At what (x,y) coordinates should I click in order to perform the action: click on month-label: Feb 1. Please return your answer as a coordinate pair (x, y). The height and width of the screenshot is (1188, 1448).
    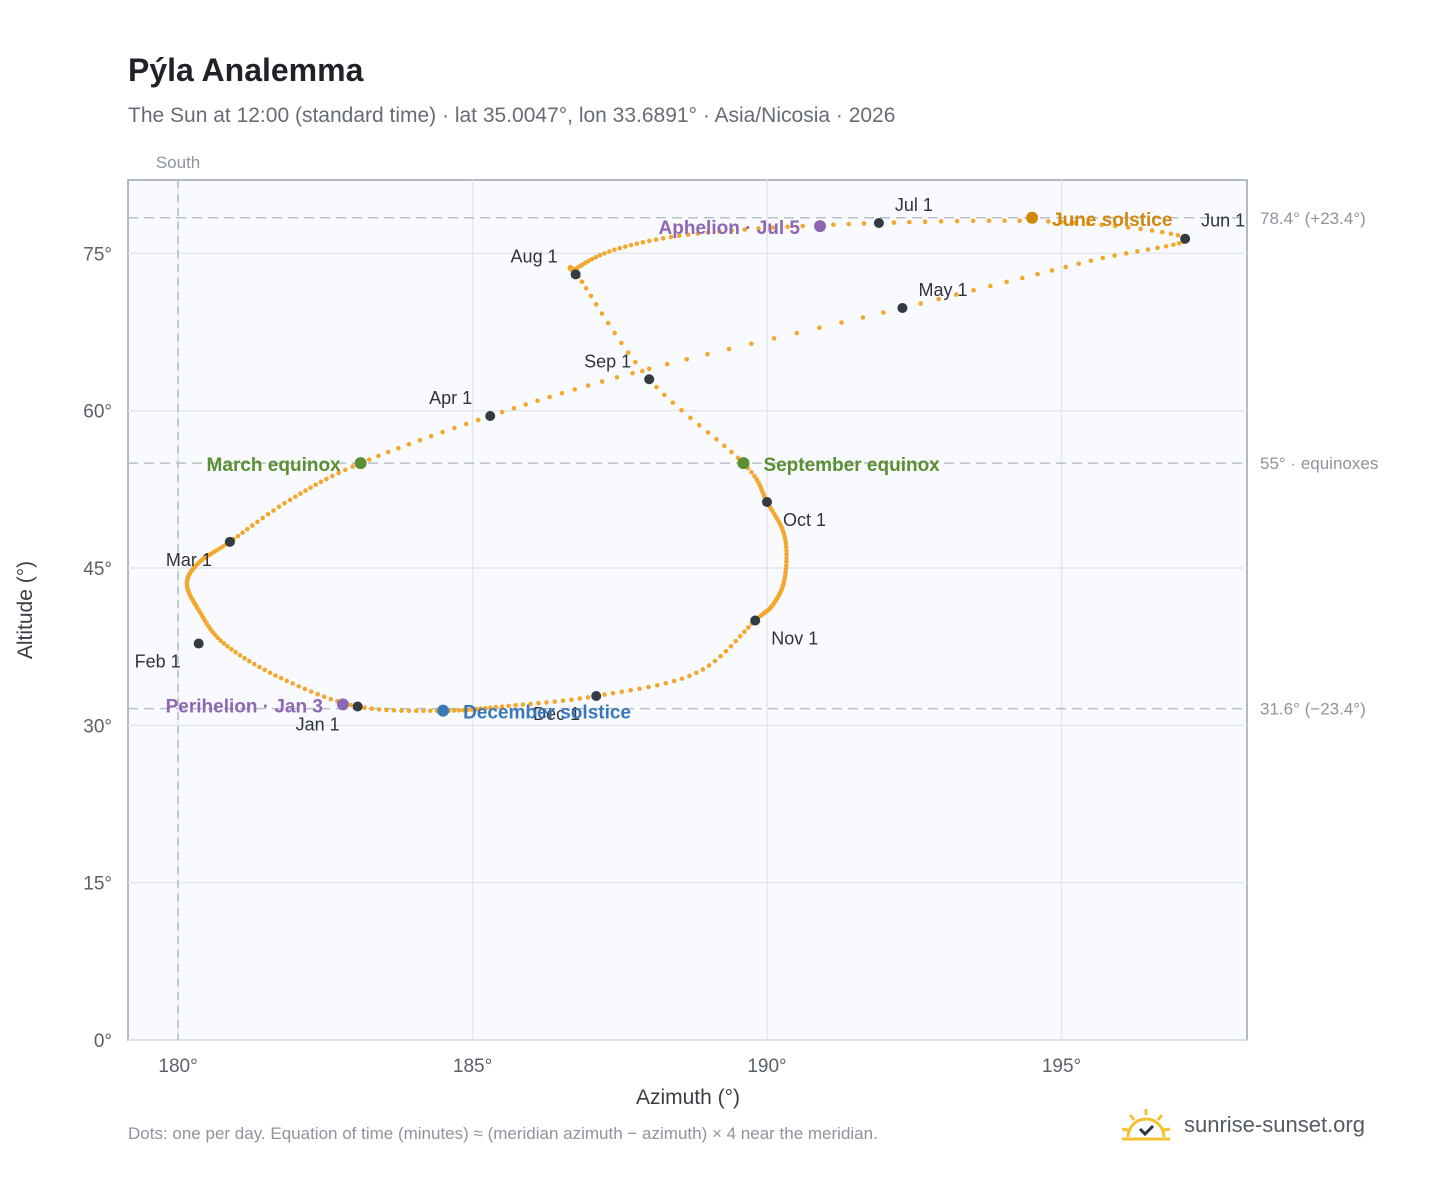
    Looking at the image, I should click on (158, 662).